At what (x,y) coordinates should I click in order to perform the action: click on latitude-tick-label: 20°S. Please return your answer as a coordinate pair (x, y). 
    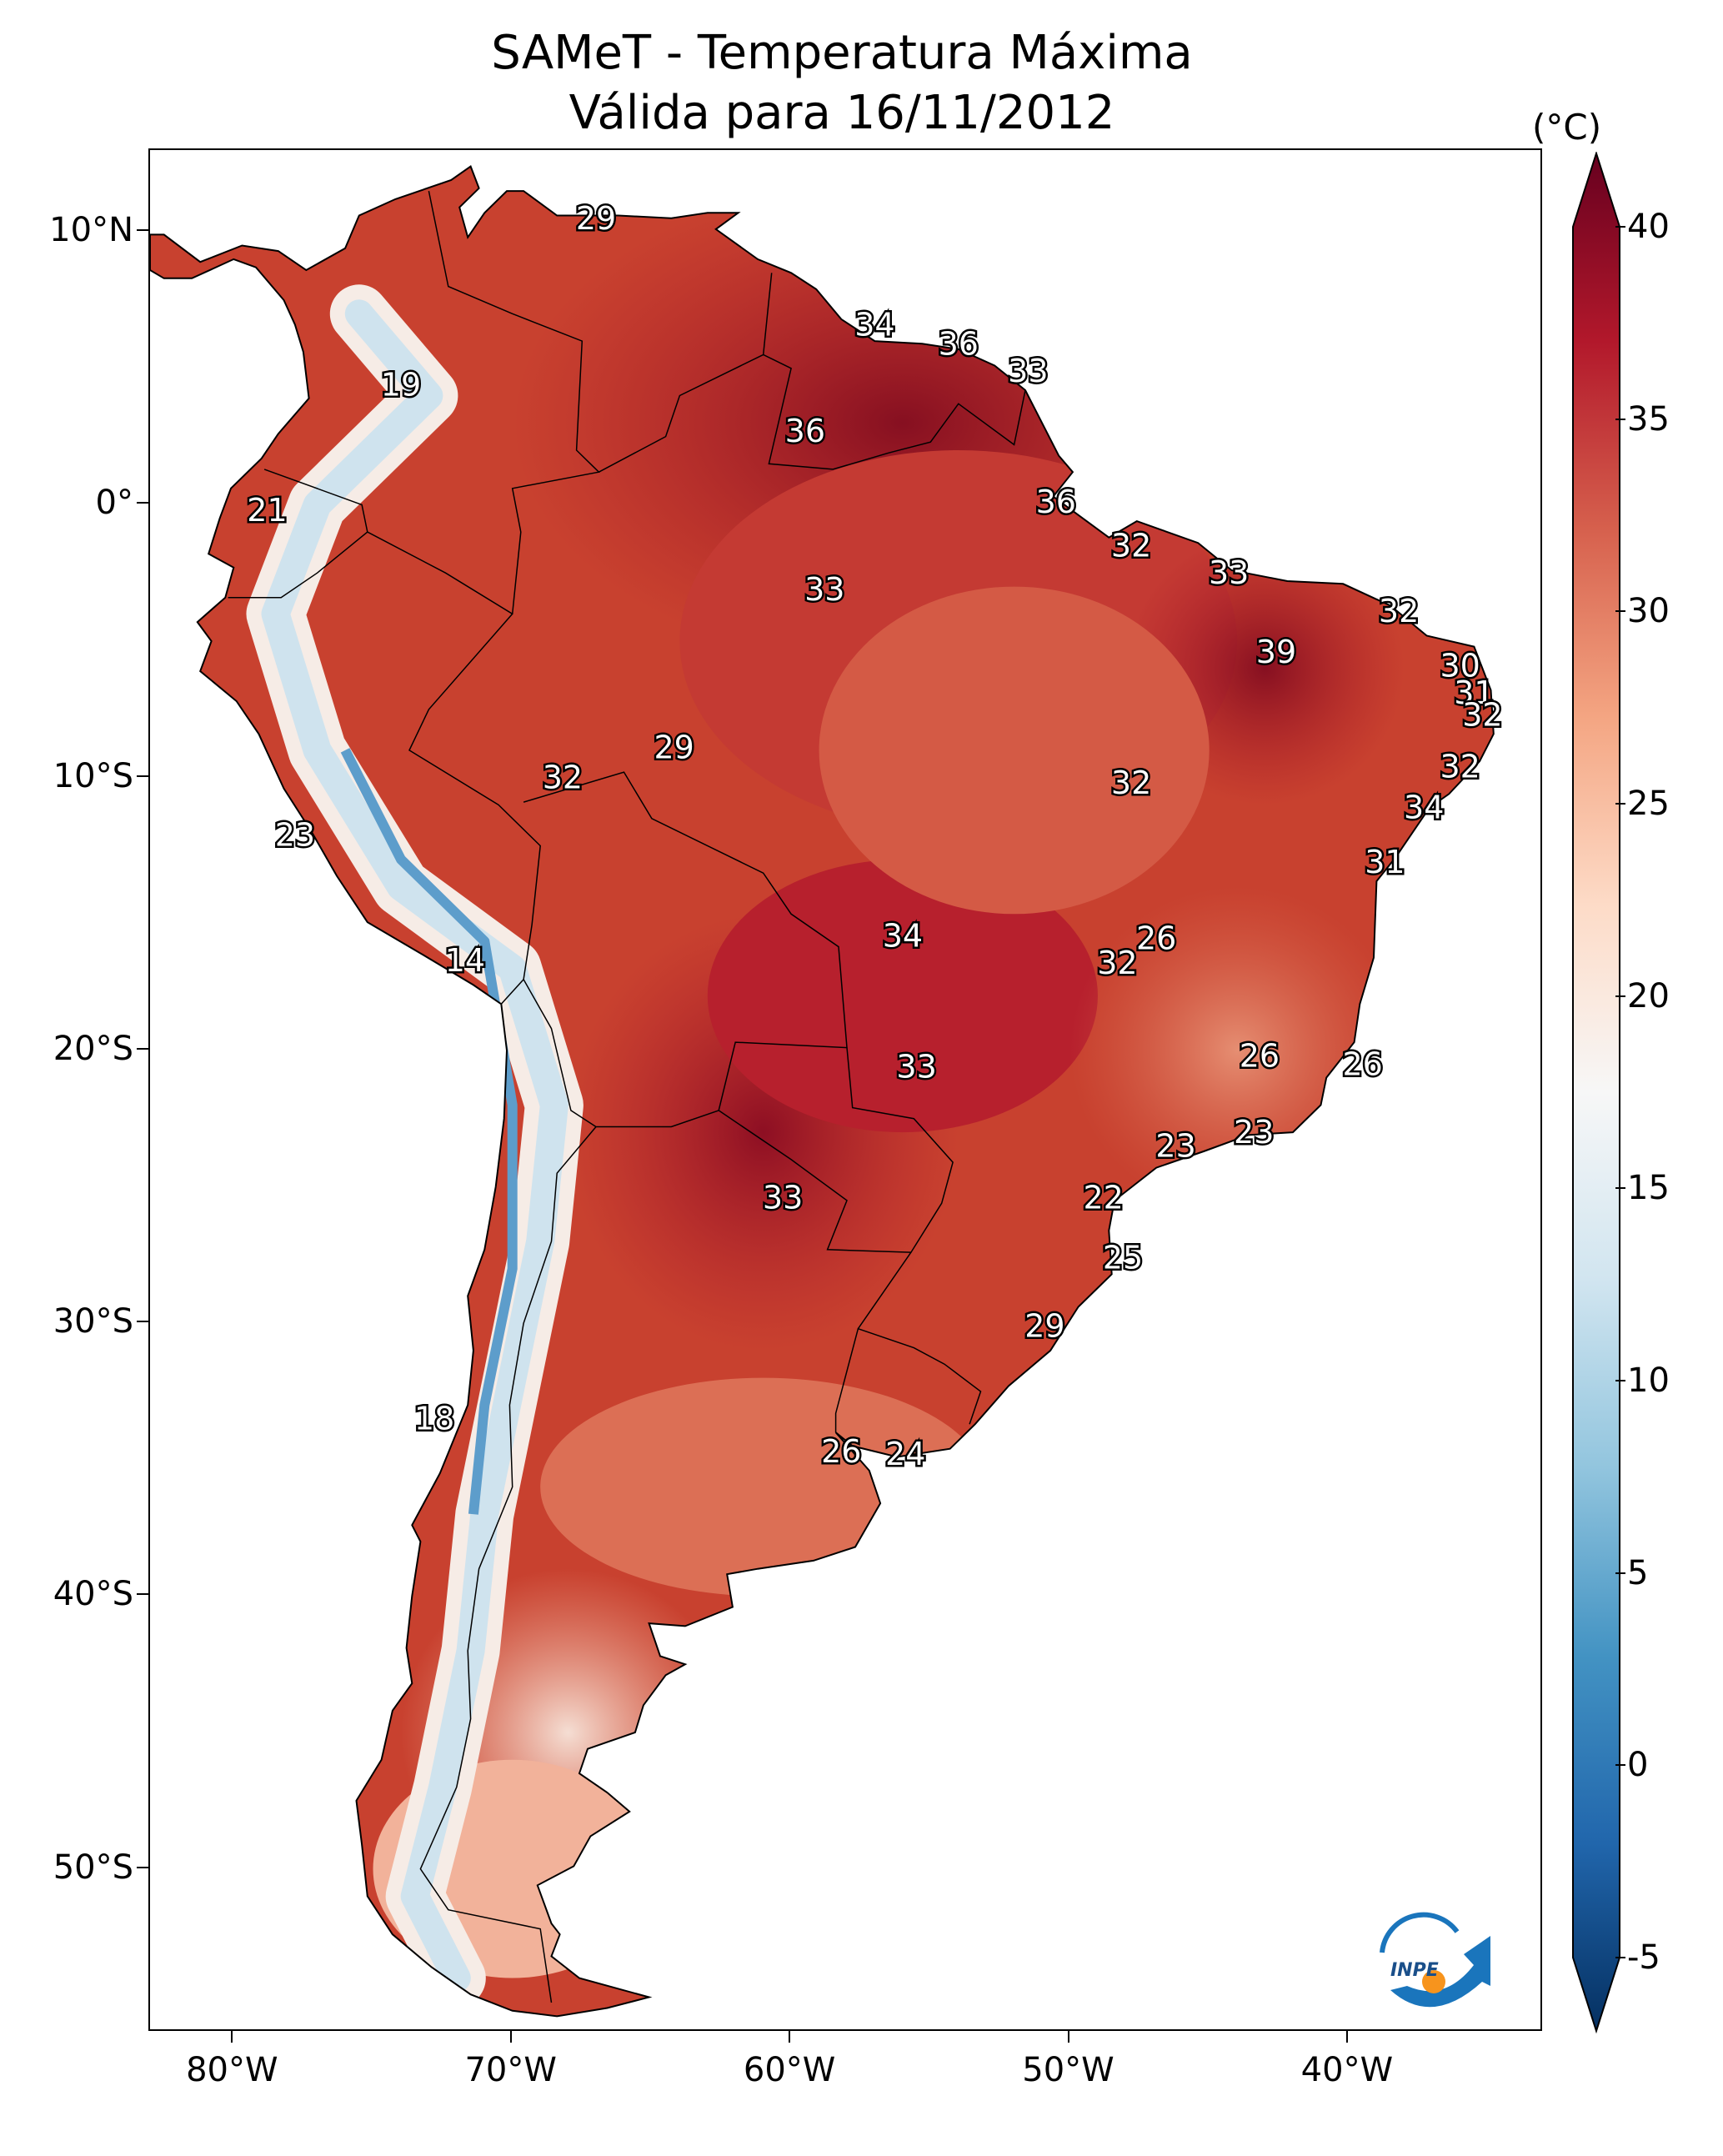
    Looking at the image, I should click on (93, 1048).